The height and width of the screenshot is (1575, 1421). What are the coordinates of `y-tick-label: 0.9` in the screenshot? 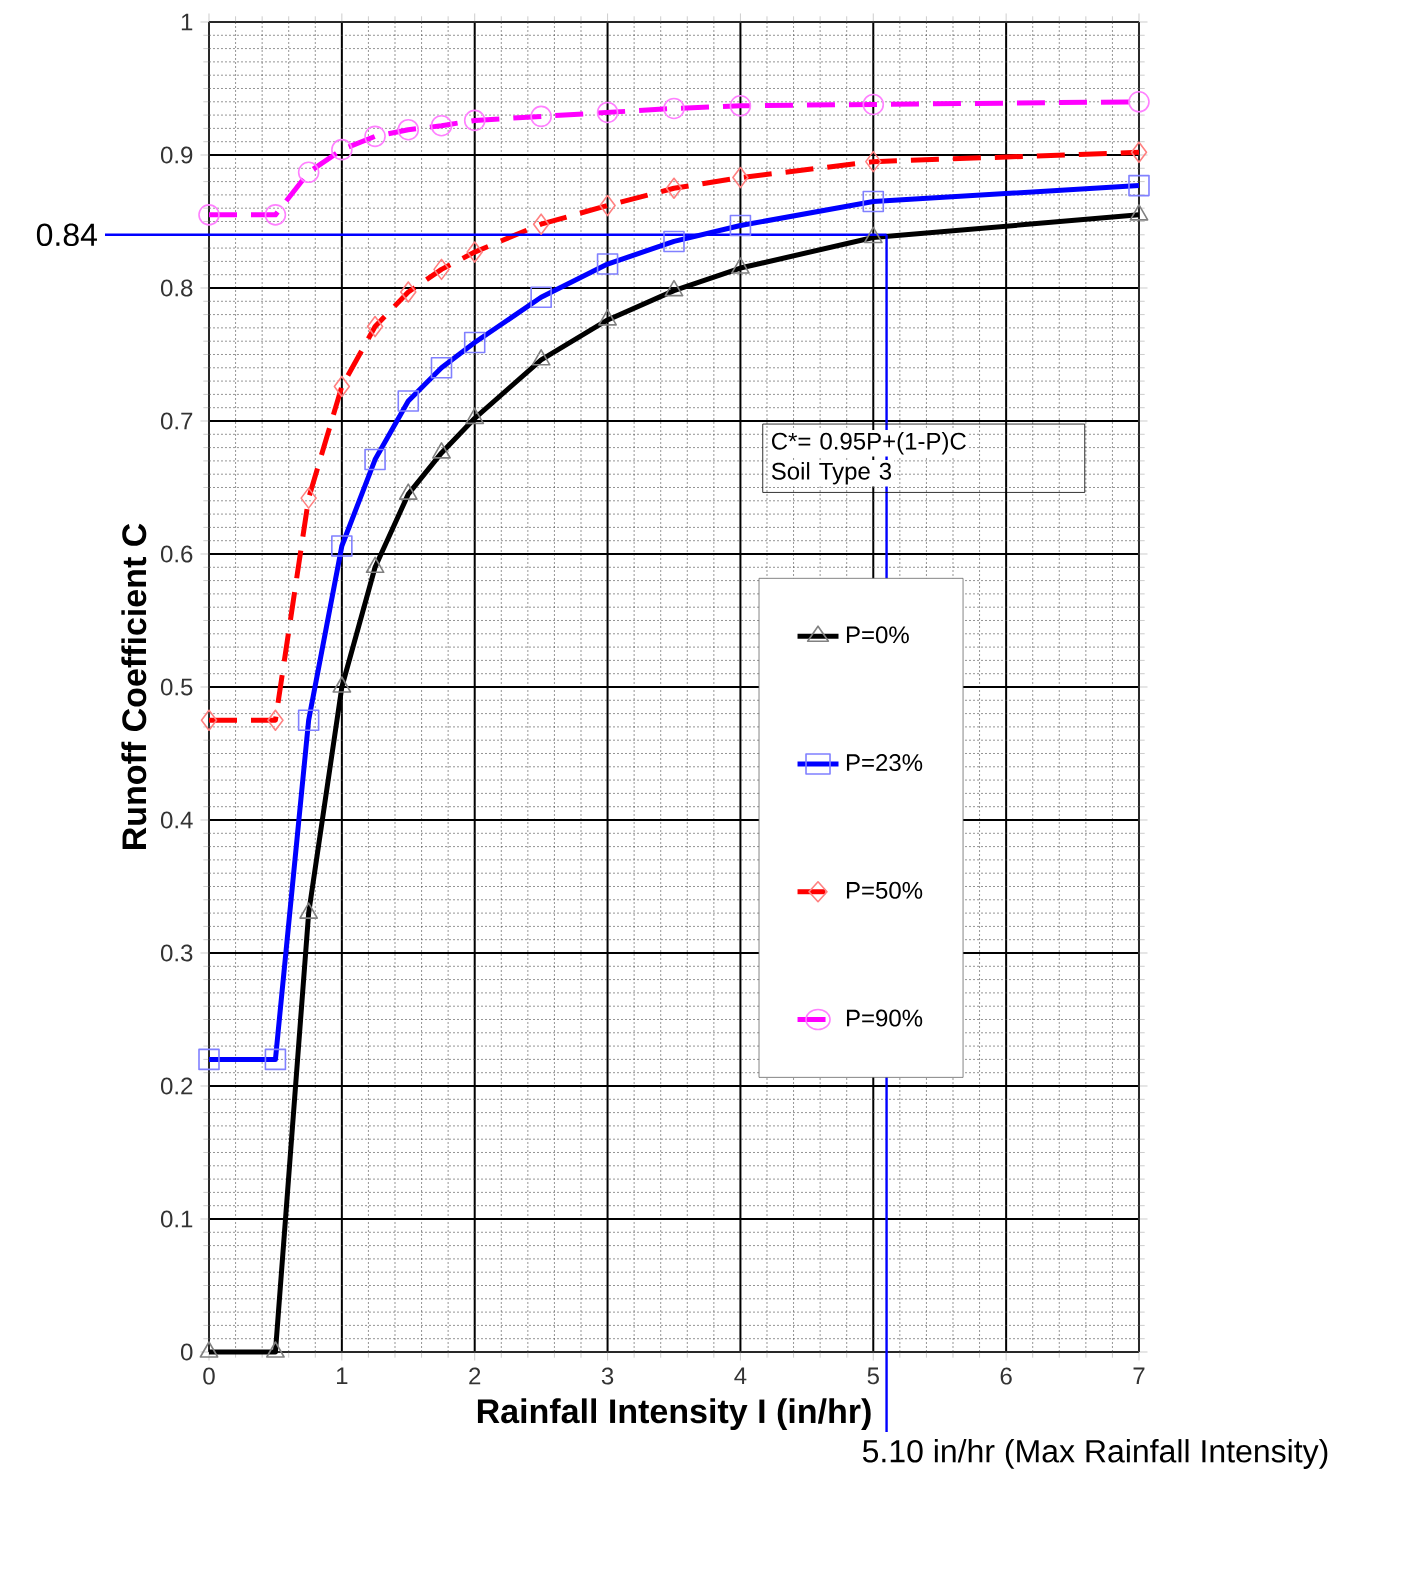 It's located at (176, 155).